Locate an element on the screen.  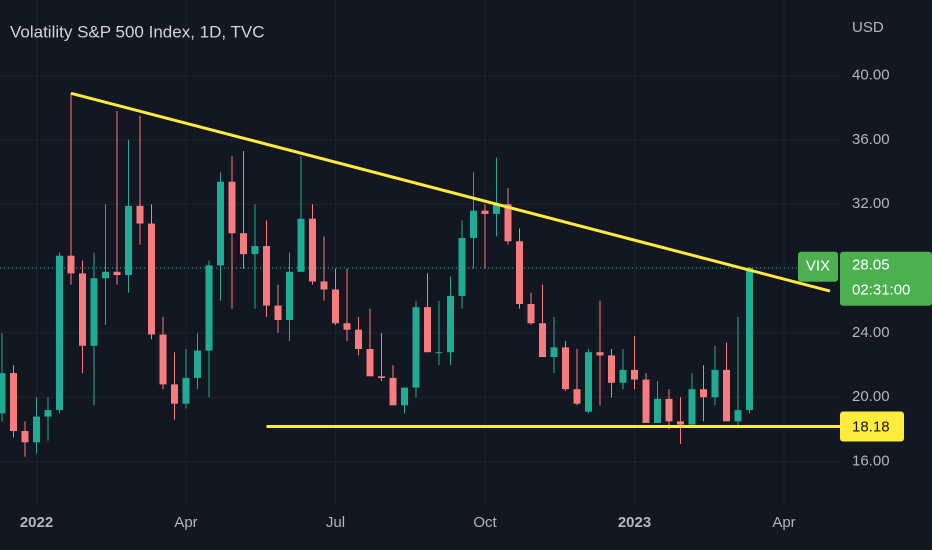
x-tick-label: 2022 is located at coordinates (36, 522).